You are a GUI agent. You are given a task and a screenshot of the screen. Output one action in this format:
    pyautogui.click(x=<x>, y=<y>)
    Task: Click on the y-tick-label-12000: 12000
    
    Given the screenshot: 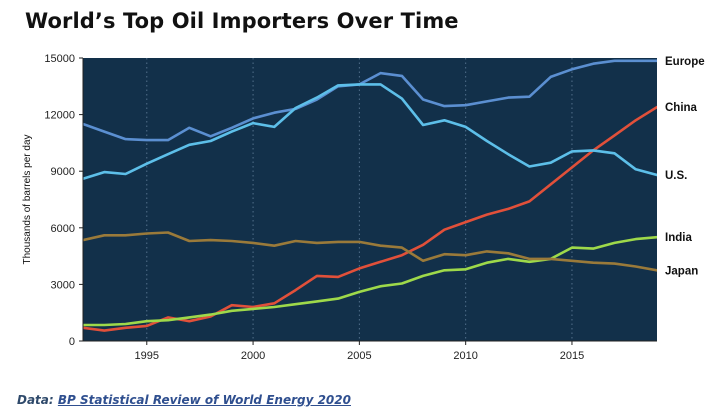 What is the action you would take?
    pyautogui.click(x=59, y=116)
    